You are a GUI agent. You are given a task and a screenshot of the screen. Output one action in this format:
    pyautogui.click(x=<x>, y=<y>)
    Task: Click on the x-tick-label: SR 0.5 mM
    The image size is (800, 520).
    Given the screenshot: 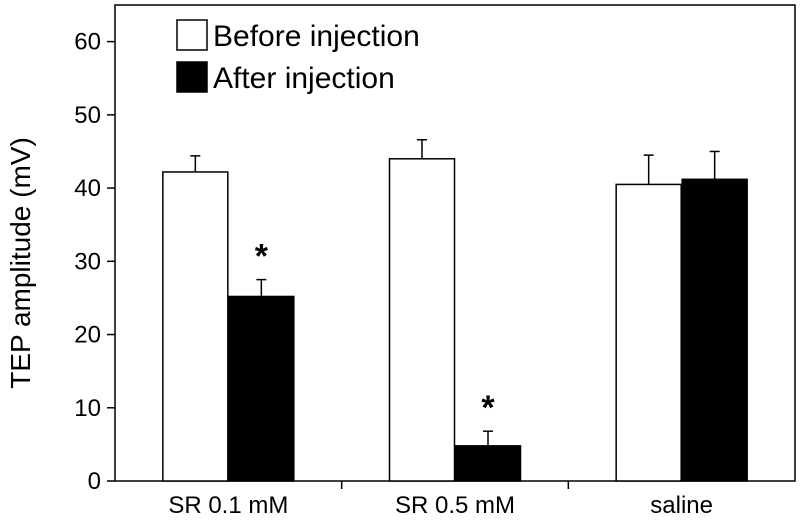 What is the action you would take?
    pyautogui.click(x=455, y=505)
    